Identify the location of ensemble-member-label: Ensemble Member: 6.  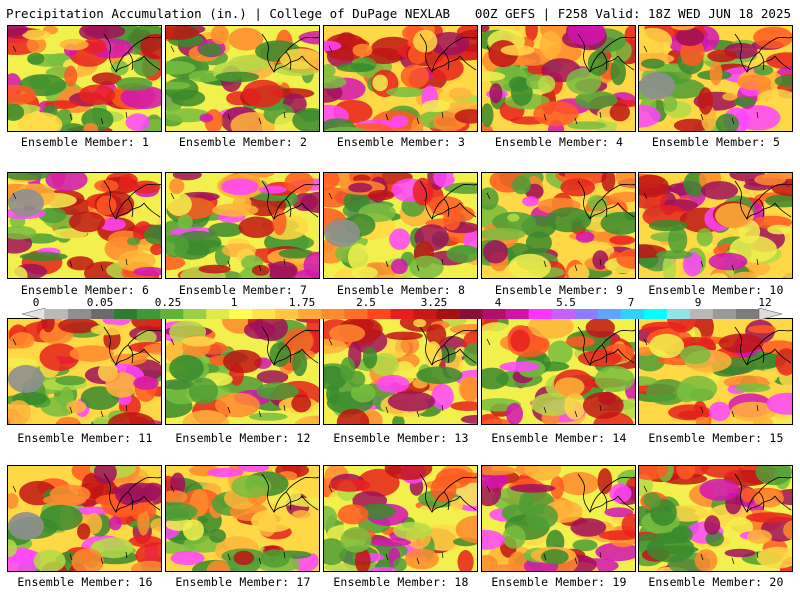
(85, 290).